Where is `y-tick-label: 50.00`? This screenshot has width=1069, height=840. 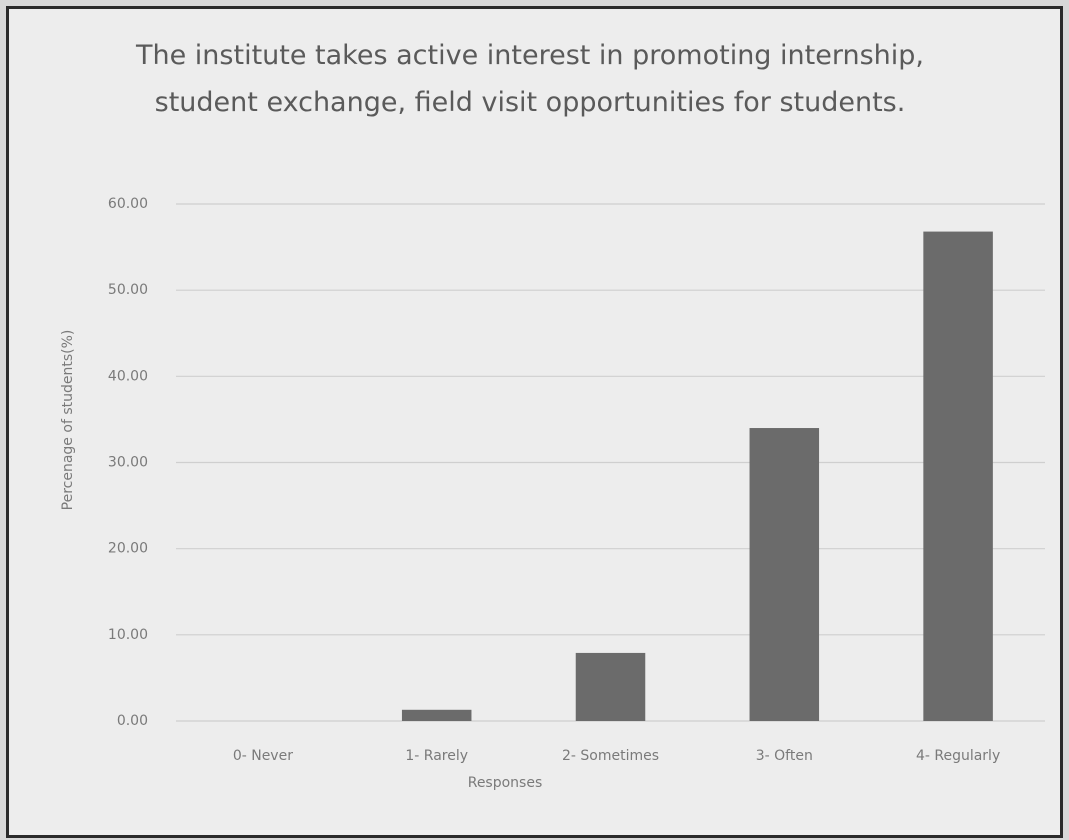
y-tick-label: 50.00 is located at coordinates (128, 290).